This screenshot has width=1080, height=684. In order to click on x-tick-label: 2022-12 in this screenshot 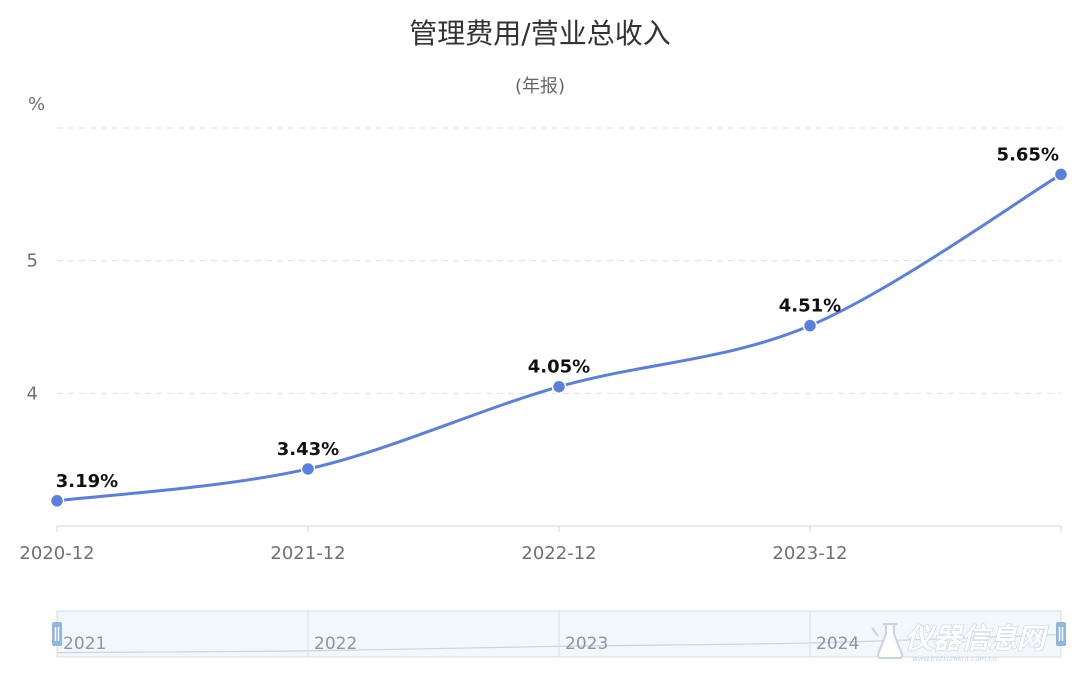, I will do `click(558, 553)`.